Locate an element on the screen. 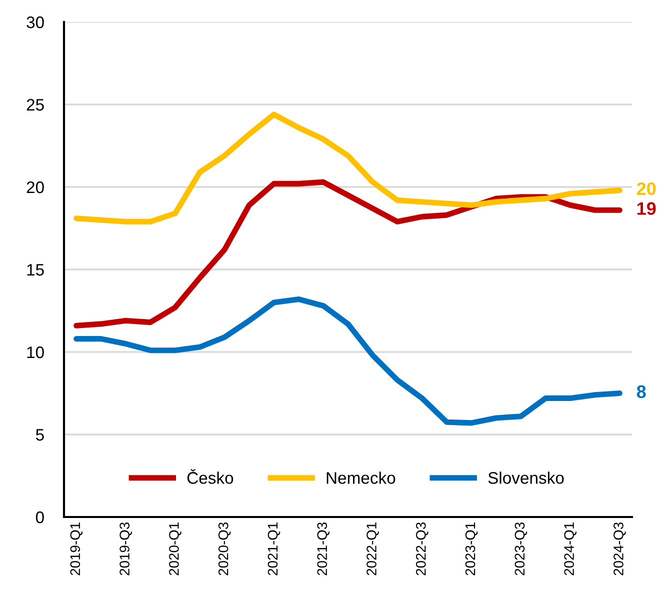 The image size is (667, 594). x-tick-label: 2020-Q3 is located at coordinates (224, 549).